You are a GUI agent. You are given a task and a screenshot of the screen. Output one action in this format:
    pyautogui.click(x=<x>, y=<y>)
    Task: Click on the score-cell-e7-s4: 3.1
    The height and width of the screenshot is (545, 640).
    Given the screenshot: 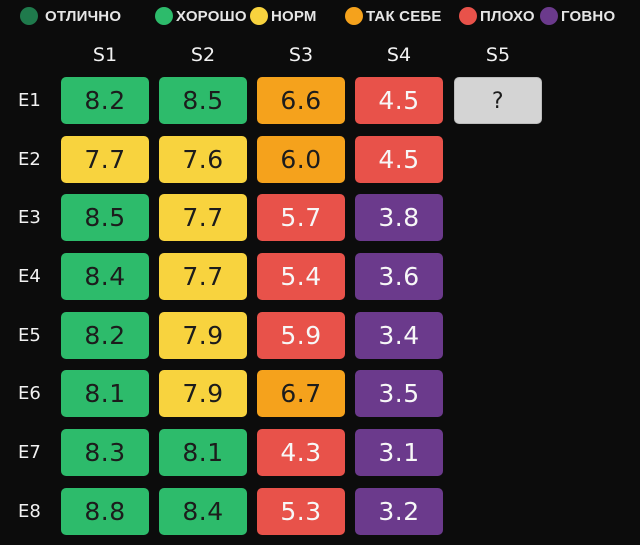 What is the action you would take?
    pyautogui.click(x=399, y=452)
    